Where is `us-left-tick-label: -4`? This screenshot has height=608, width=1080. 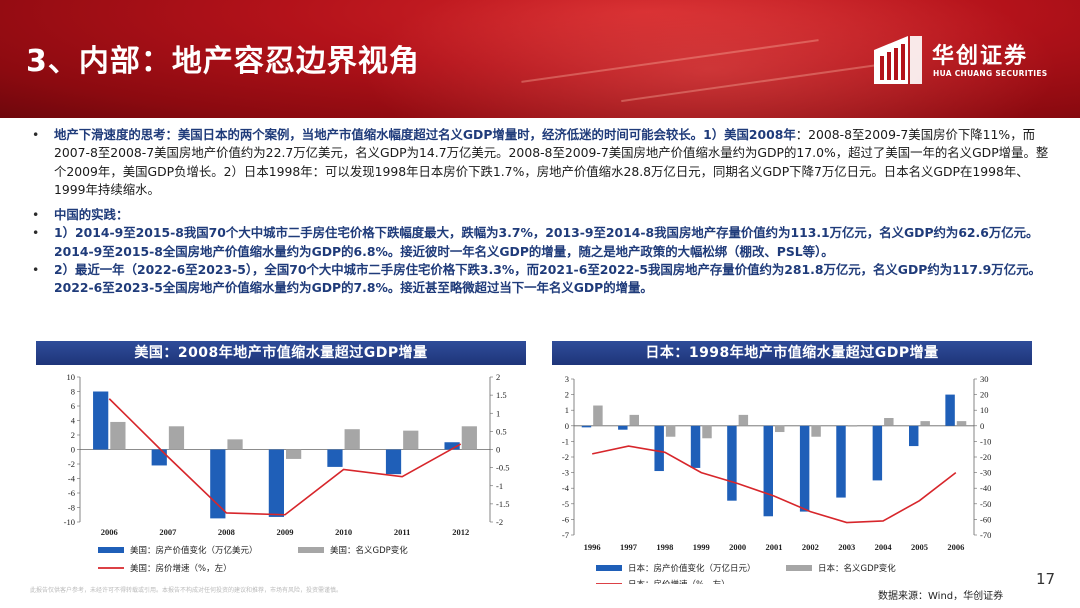
us-left-tick-label: -4 is located at coordinates (72, 479).